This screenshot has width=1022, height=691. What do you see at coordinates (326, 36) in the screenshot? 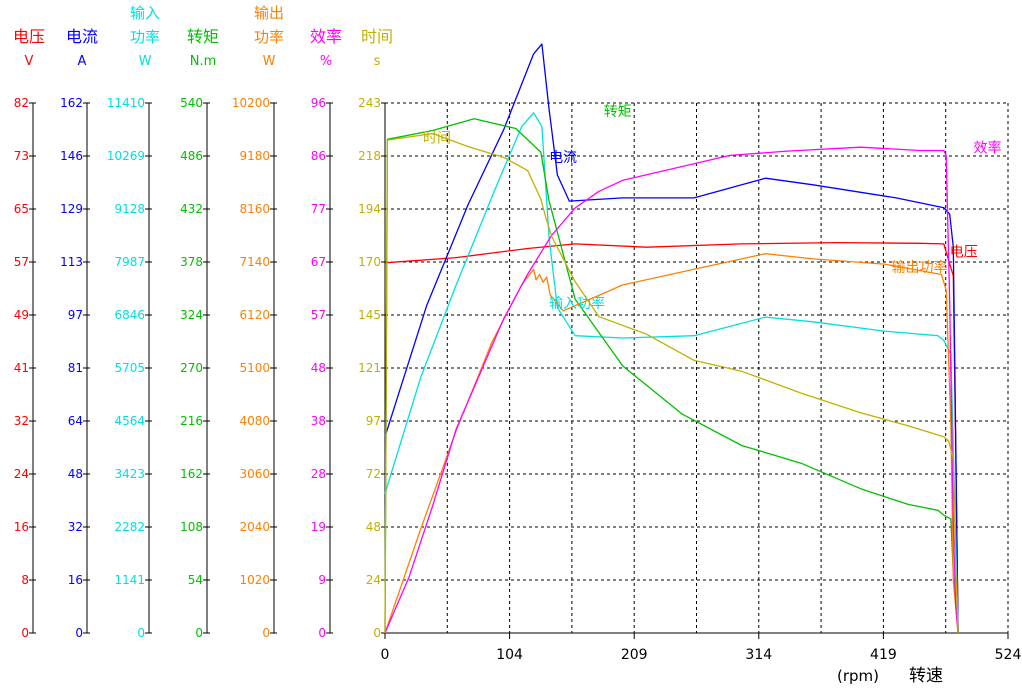
I see `axis-title-efficiency: 效率` at bounding box center [326, 36].